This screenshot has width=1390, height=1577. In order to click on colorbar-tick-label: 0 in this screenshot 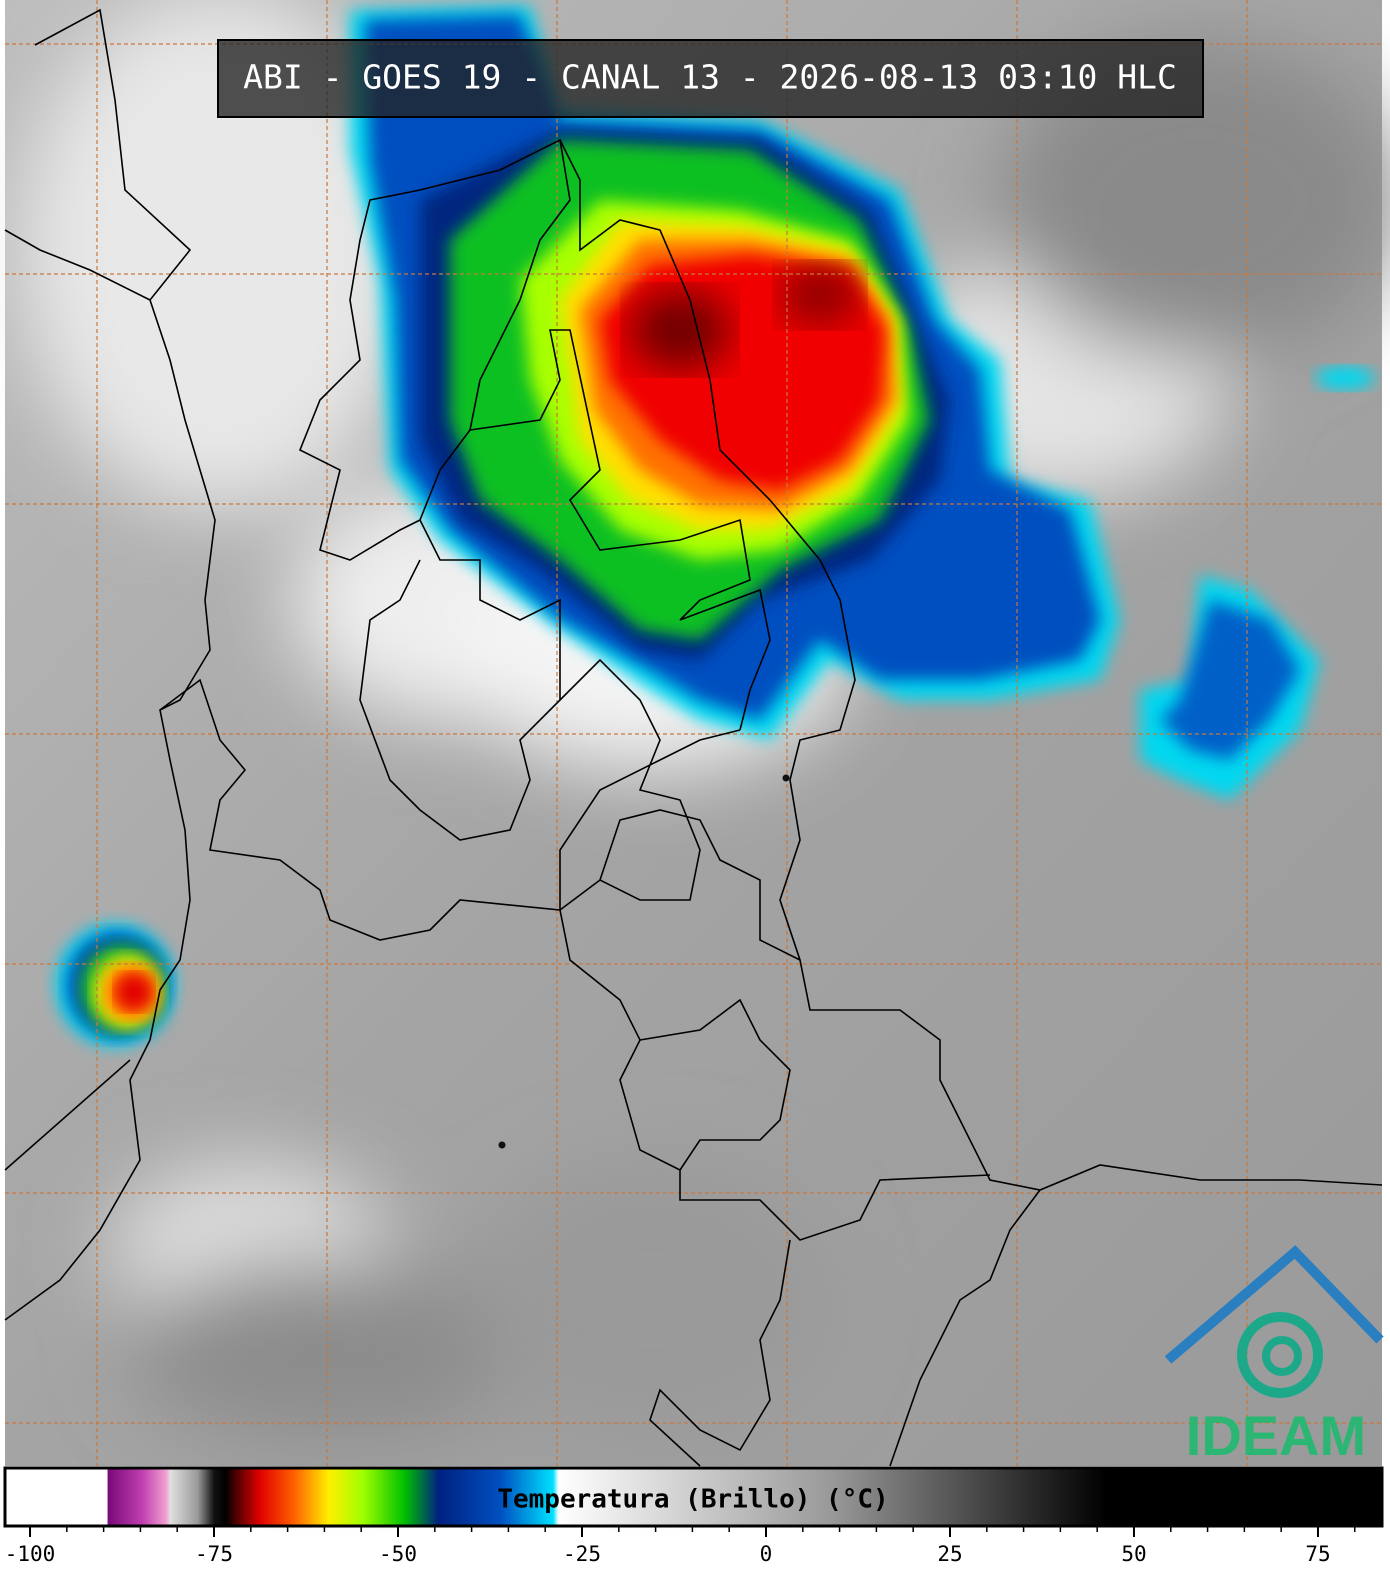, I will do `click(766, 1554)`.